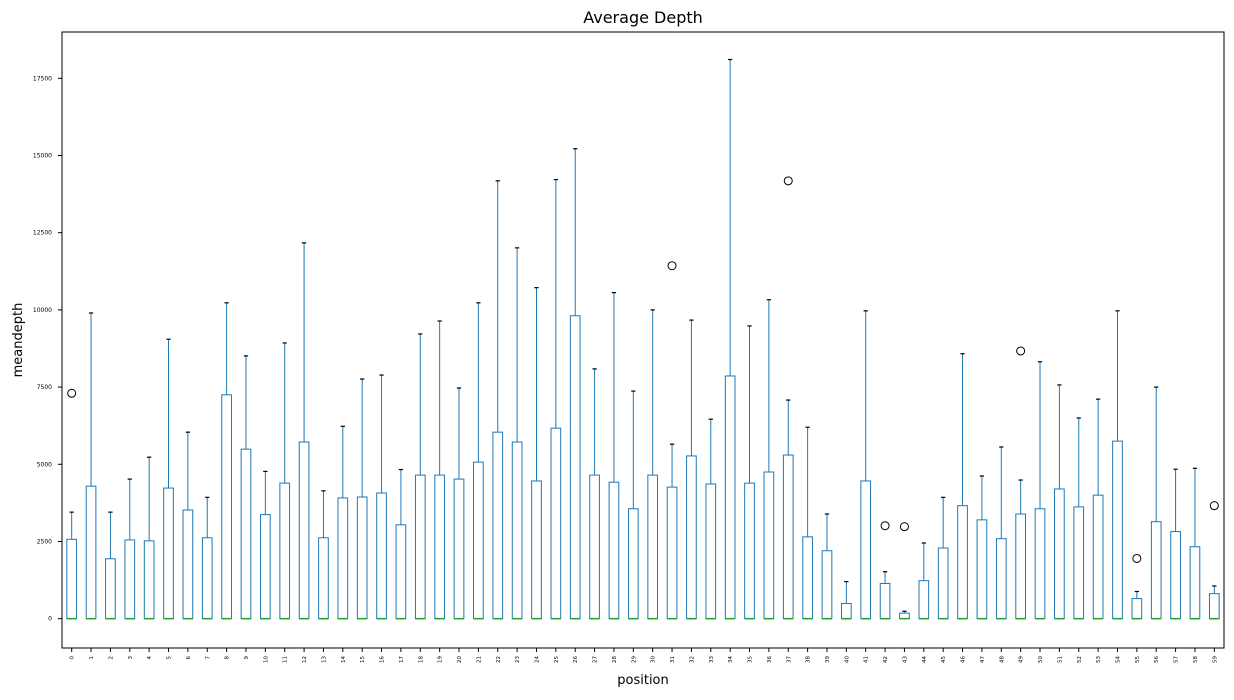 The height and width of the screenshot is (700, 1234). Describe the element at coordinates (828, 659) in the screenshot. I see `x-tick-label: 39` at that location.